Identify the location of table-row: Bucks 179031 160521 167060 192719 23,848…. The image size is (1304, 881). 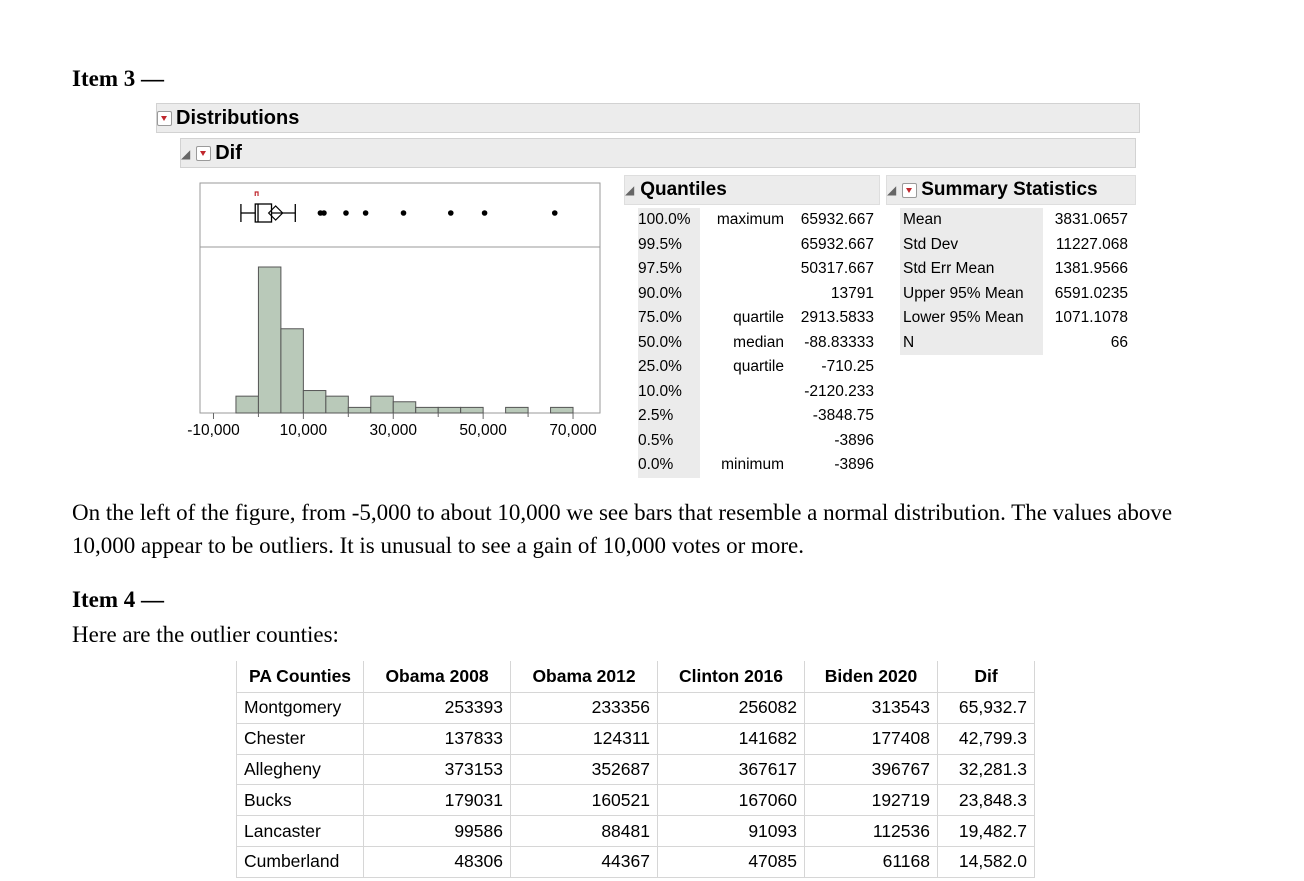
(635, 800).